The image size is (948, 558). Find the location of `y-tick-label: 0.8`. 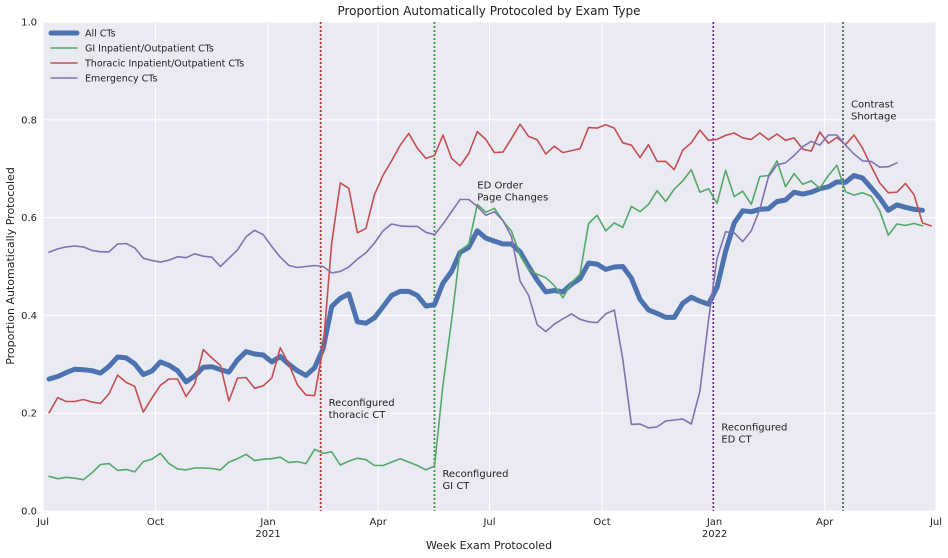

y-tick-label: 0.8 is located at coordinates (29, 120).